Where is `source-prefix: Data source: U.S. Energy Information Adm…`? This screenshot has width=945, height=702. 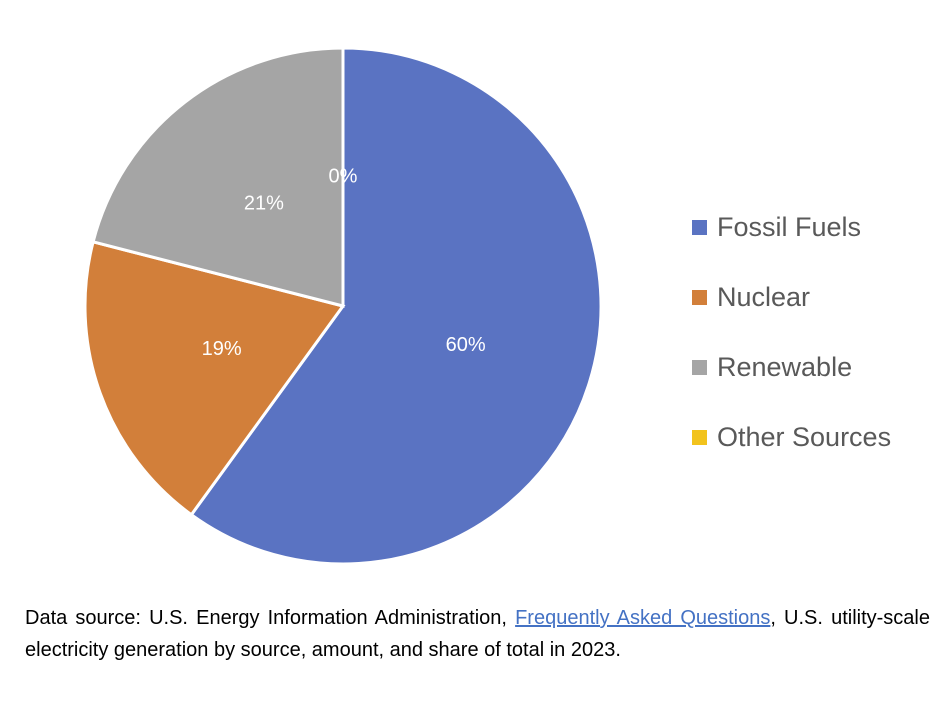 source-prefix: Data source: U.S. Energy Information Adm… is located at coordinates (270, 618).